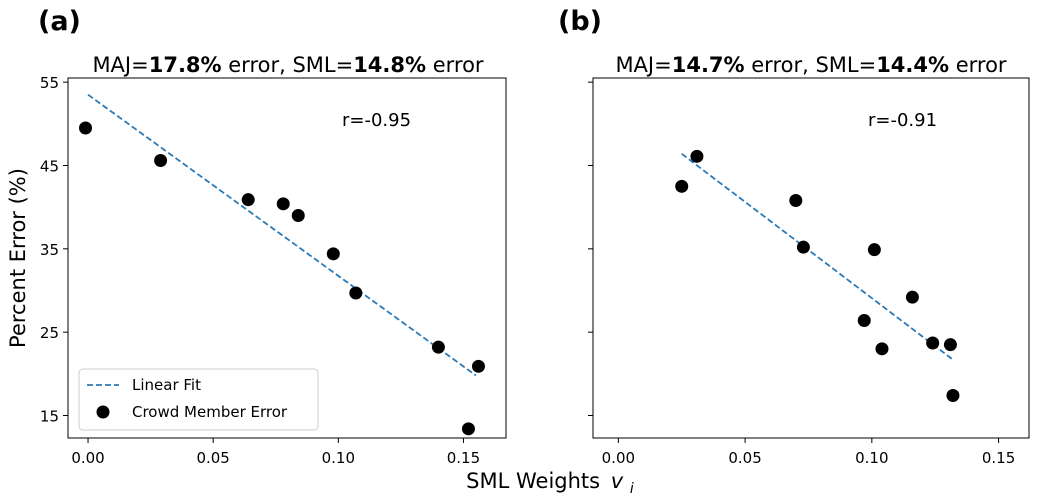 This screenshot has width=1040, height=497. I want to click on legend-box, so click(198, 399).